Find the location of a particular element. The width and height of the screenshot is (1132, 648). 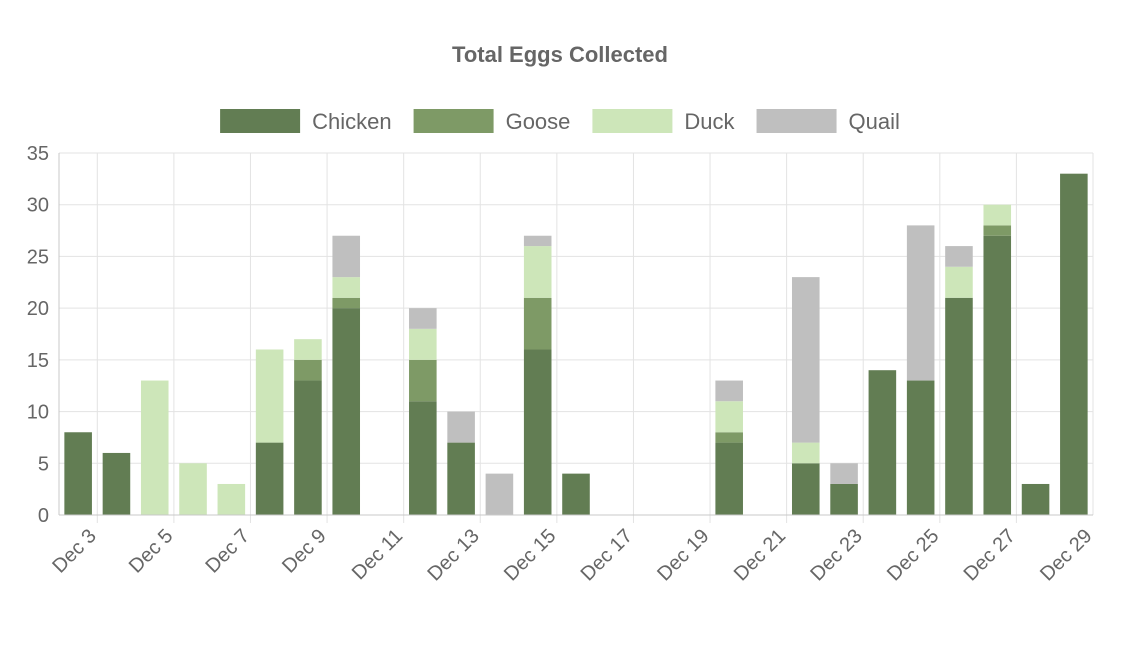

x-tick-label: Dec 3 is located at coordinates (74, 551).